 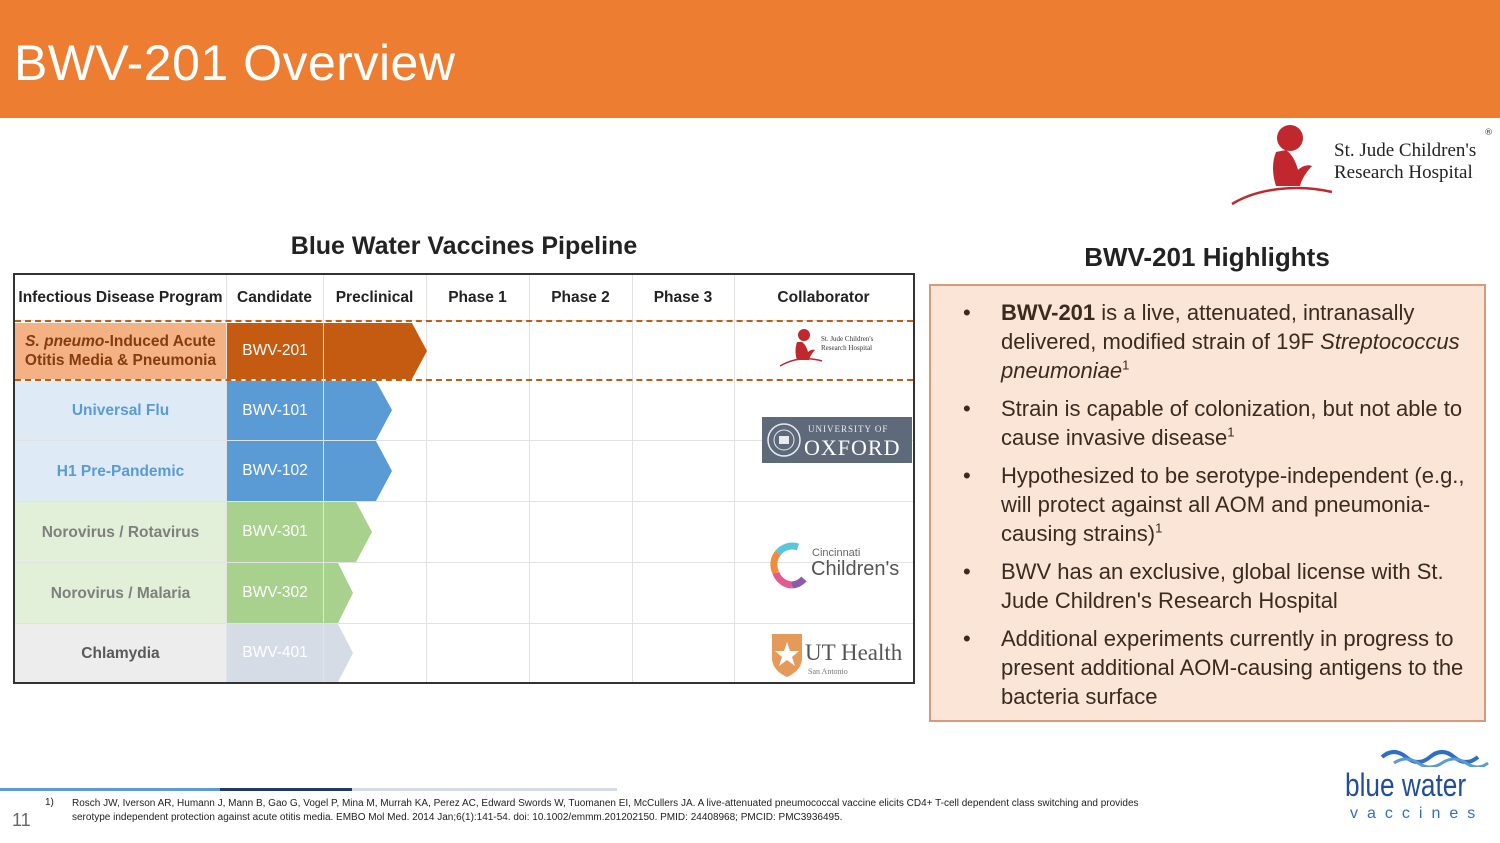 I want to click on oxford-crest-icon, so click(x=784, y=440).